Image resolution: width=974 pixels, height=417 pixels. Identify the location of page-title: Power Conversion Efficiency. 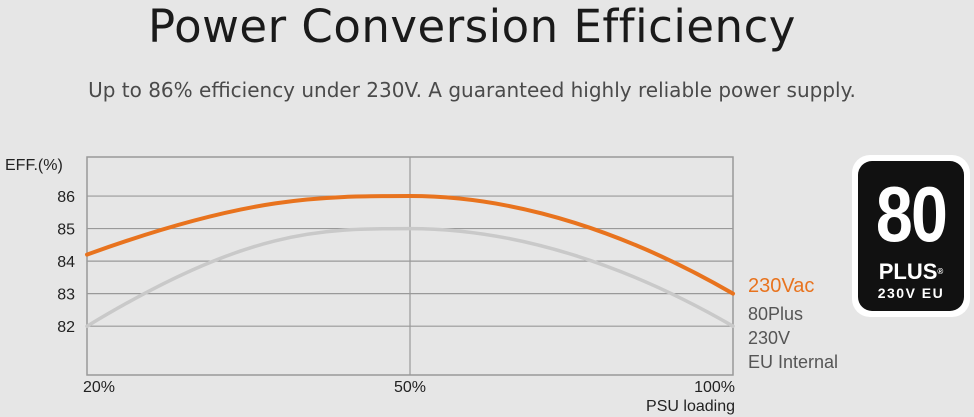
(472, 26).